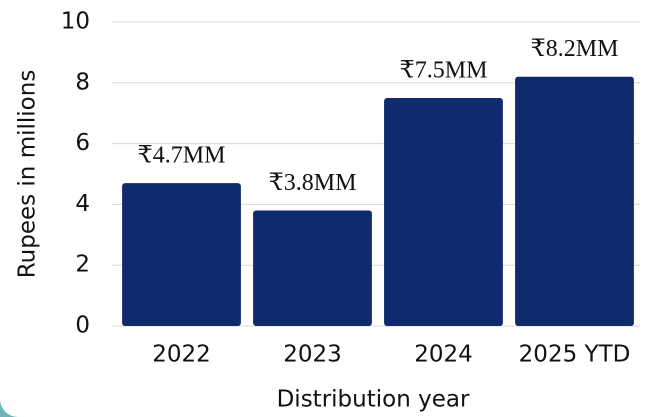 The height and width of the screenshot is (417, 645). Describe the element at coordinates (75, 22) in the screenshot. I see `y-tick-label: 10` at that location.